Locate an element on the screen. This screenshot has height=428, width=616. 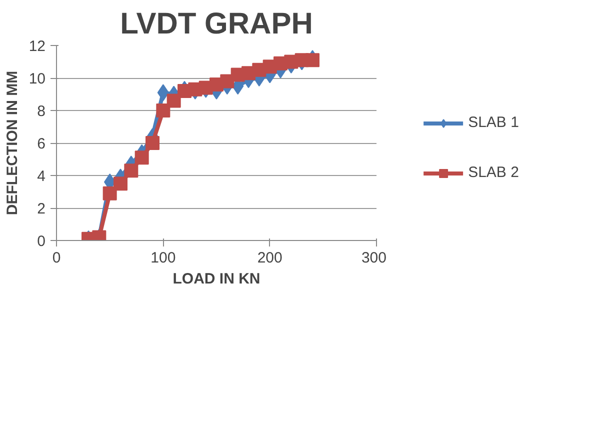
x-tick-label: 200 is located at coordinates (269, 258).